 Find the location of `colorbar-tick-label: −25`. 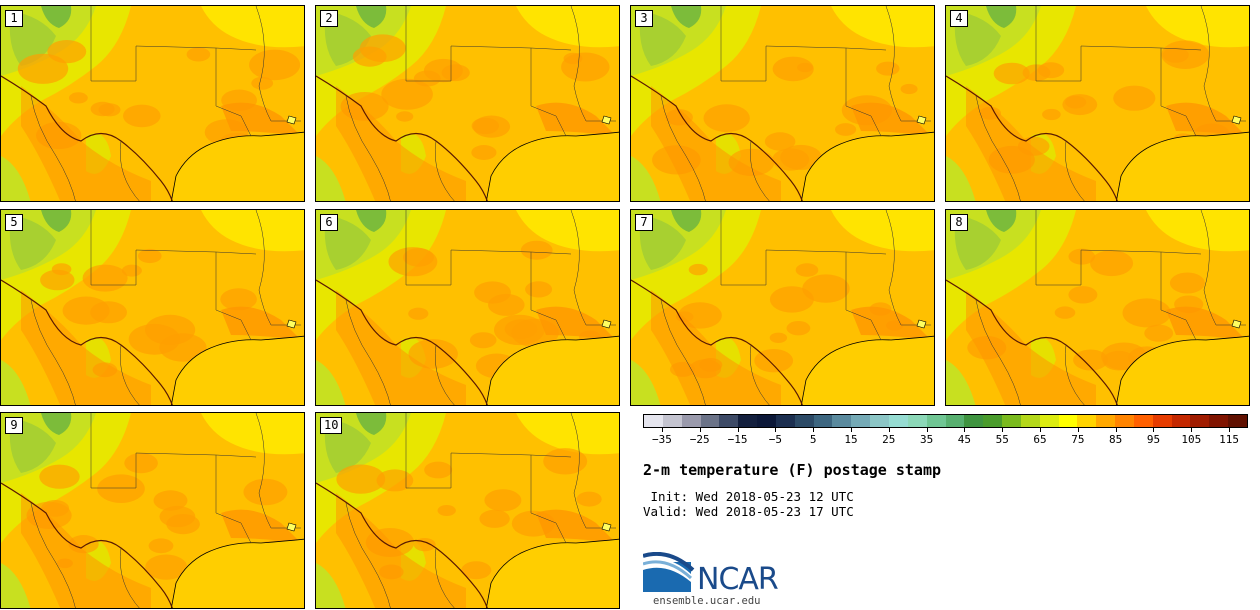

colorbar-tick-label: −25 is located at coordinates (699, 439).